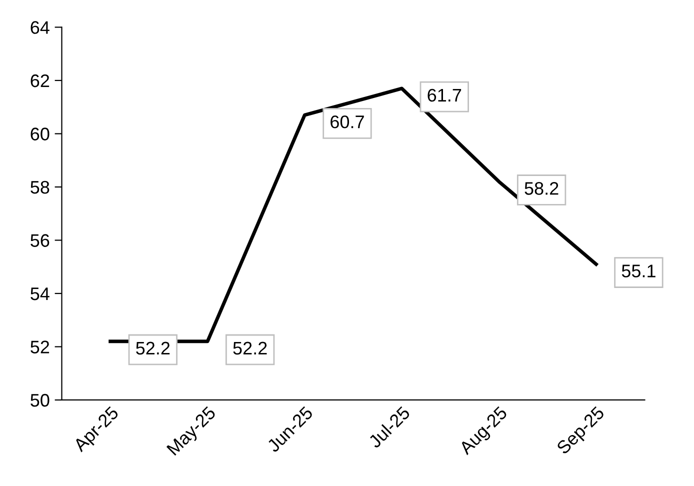 The height and width of the screenshot is (486, 694). What do you see at coordinates (639, 271) in the screenshot?
I see `data-label: 55.1` at bounding box center [639, 271].